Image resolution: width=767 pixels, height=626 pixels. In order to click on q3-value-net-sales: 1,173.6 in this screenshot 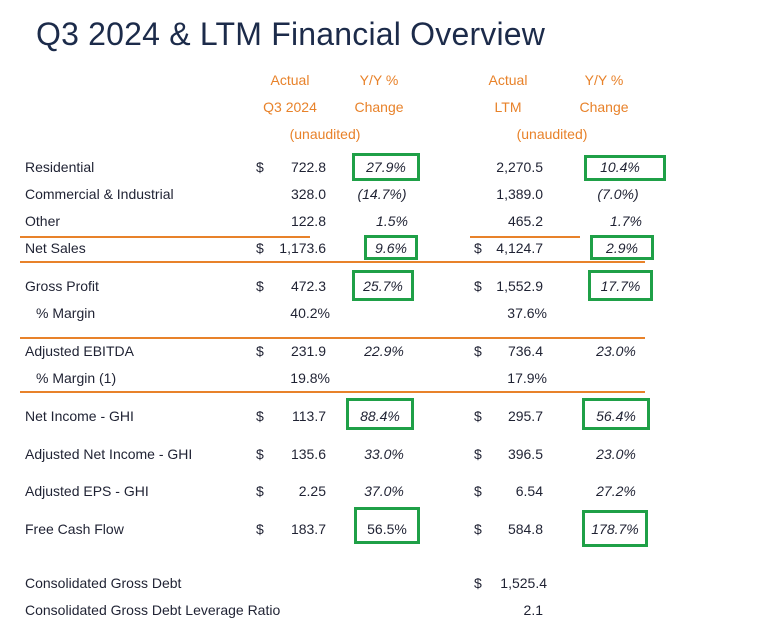, I will do `click(302, 248)`.